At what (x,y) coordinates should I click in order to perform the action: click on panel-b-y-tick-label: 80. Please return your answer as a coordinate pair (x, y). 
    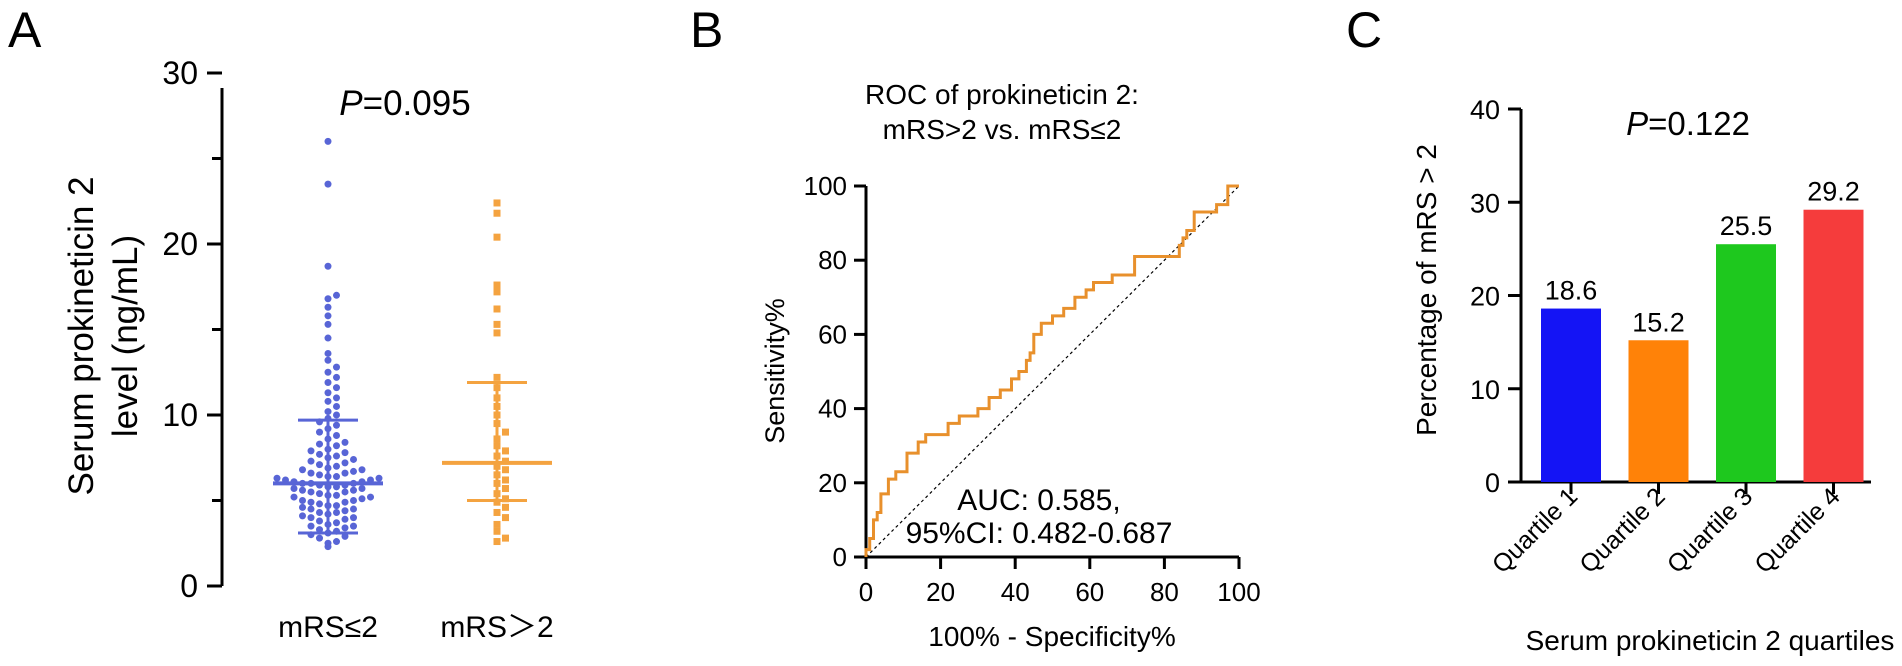
    Looking at the image, I should click on (832, 260).